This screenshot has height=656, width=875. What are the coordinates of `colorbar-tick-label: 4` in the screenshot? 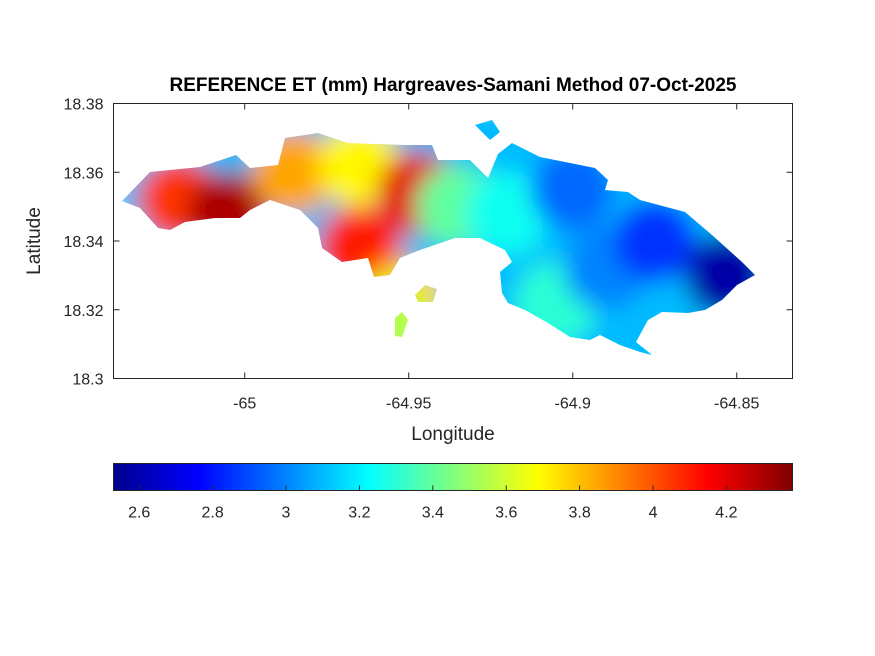 It's located at (653, 513).